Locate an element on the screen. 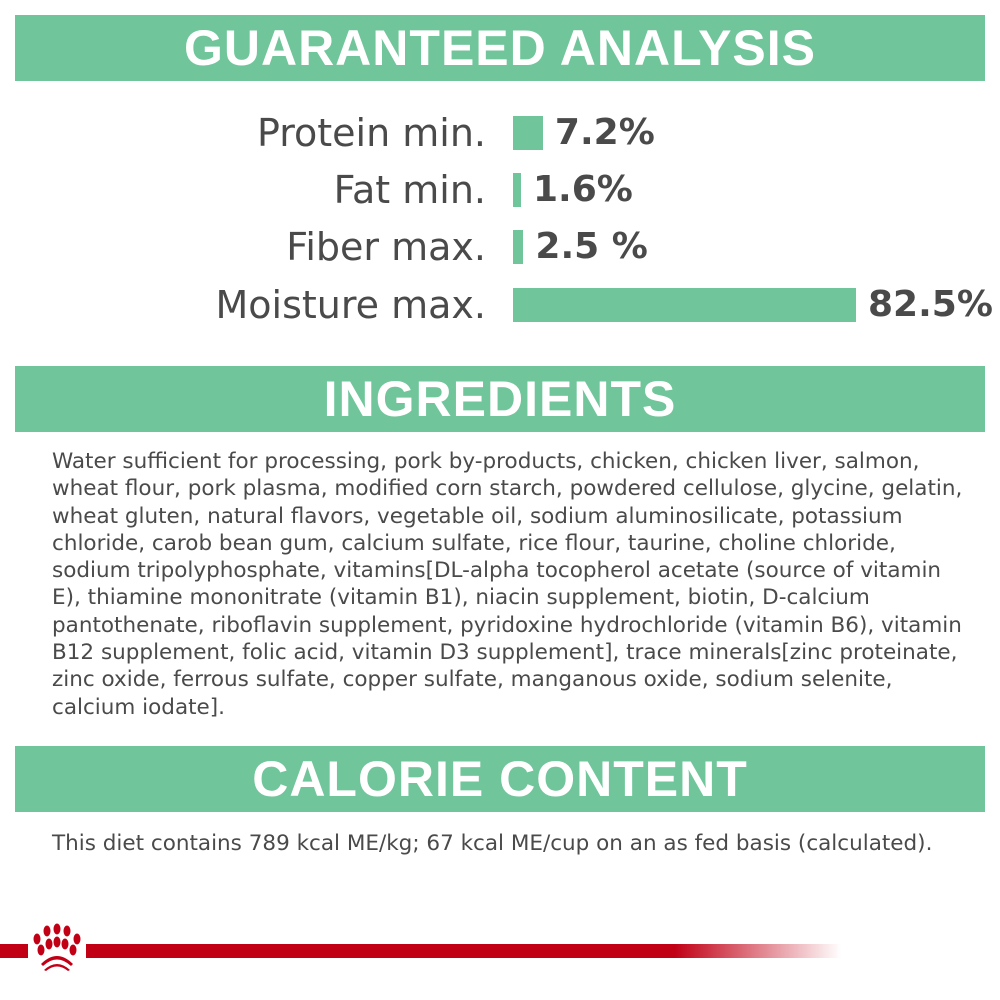  nutrient-value: 1.6% is located at coordinates (583, 189).